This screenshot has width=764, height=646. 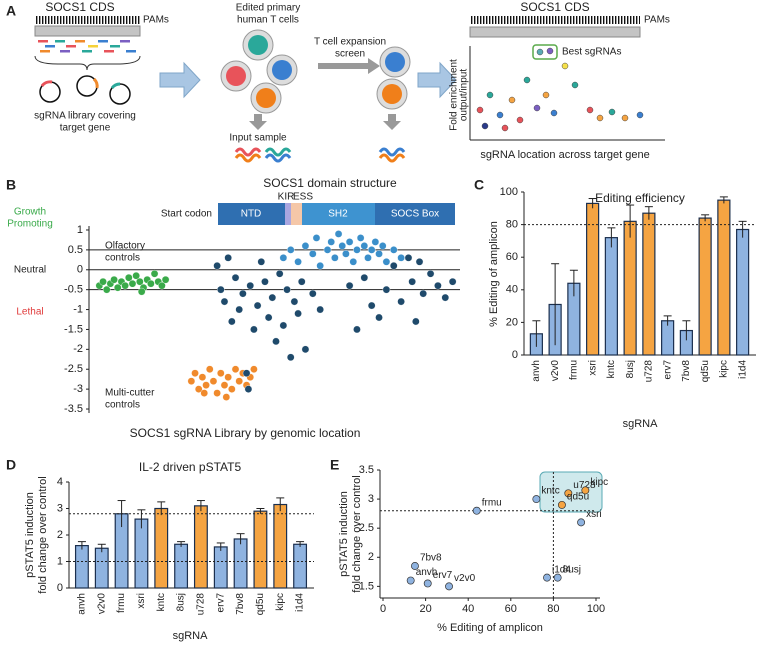 What do you see at coordinates (80, 230) in the screenshot?
I see `y-tick-label: 1` at bounding box center [80, 230].